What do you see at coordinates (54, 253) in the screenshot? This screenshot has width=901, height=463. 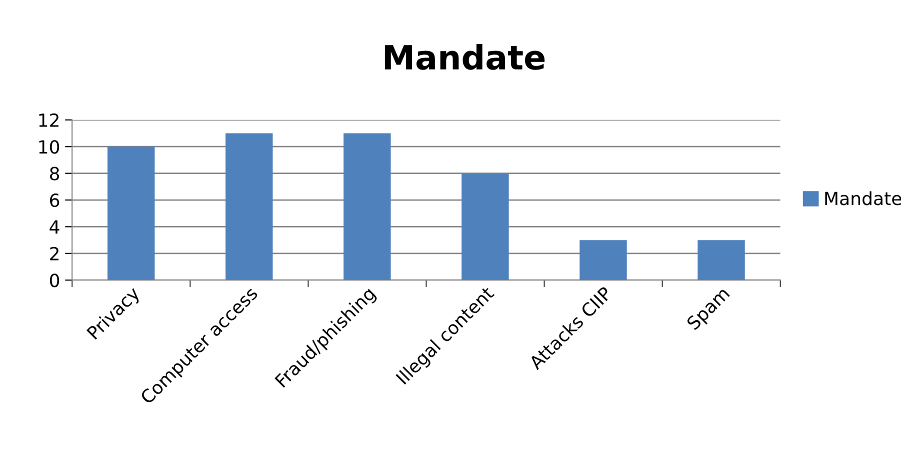 I see `y-tick-label: 2` at bounding box center [54, 253].